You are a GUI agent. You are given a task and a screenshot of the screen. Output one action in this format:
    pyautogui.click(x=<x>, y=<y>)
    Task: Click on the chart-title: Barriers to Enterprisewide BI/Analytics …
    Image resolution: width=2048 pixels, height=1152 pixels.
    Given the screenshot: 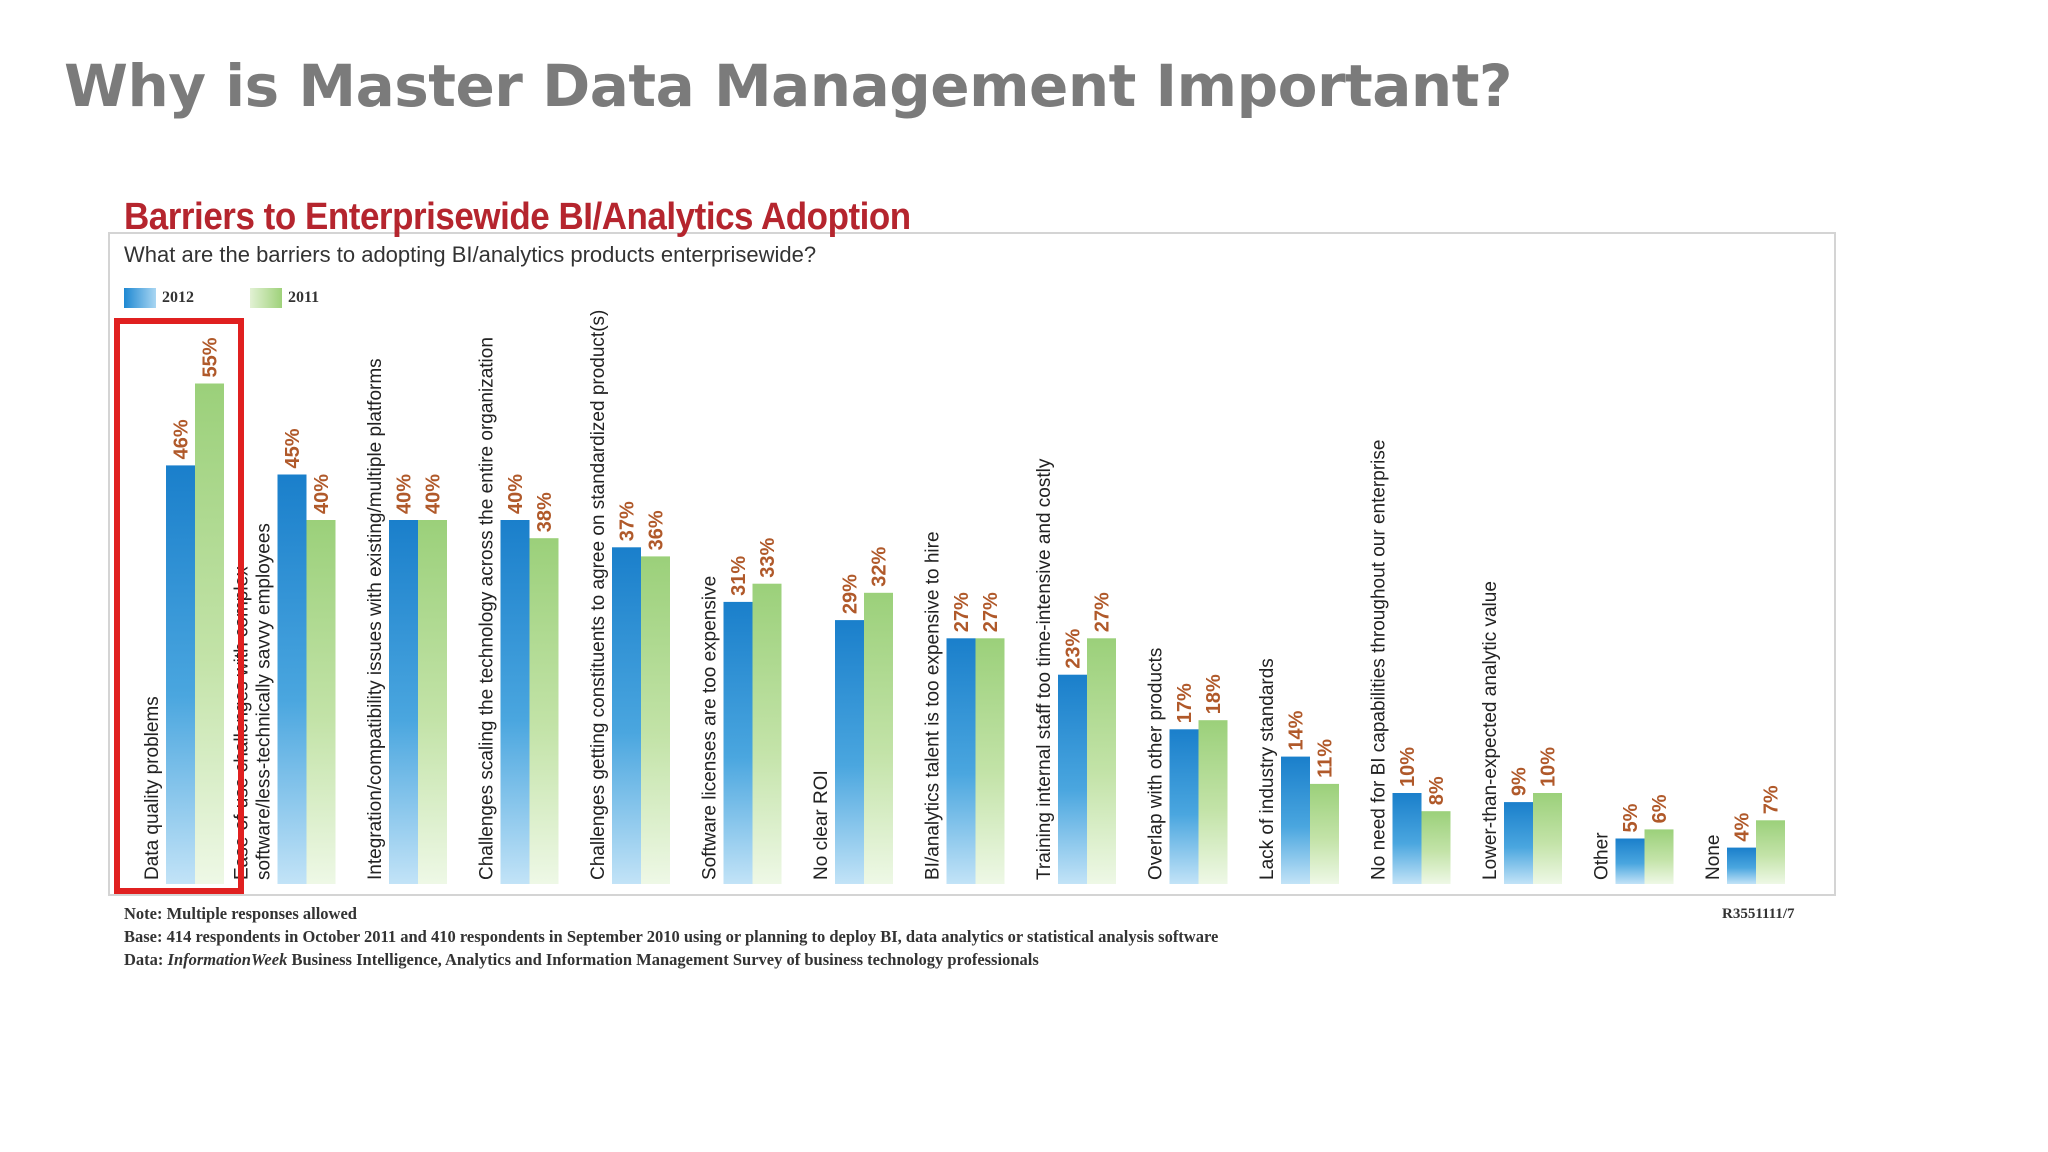 What is the action you would take?
    pyautogui.click(x=517, y=217)
    